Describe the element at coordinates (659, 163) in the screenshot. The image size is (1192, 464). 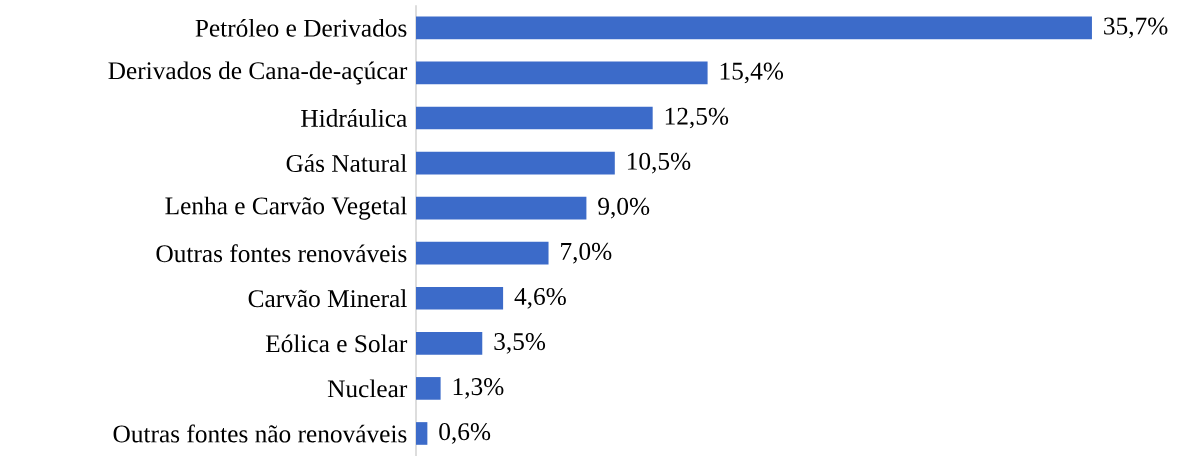
I see `data-label: 10,5%` at that location.